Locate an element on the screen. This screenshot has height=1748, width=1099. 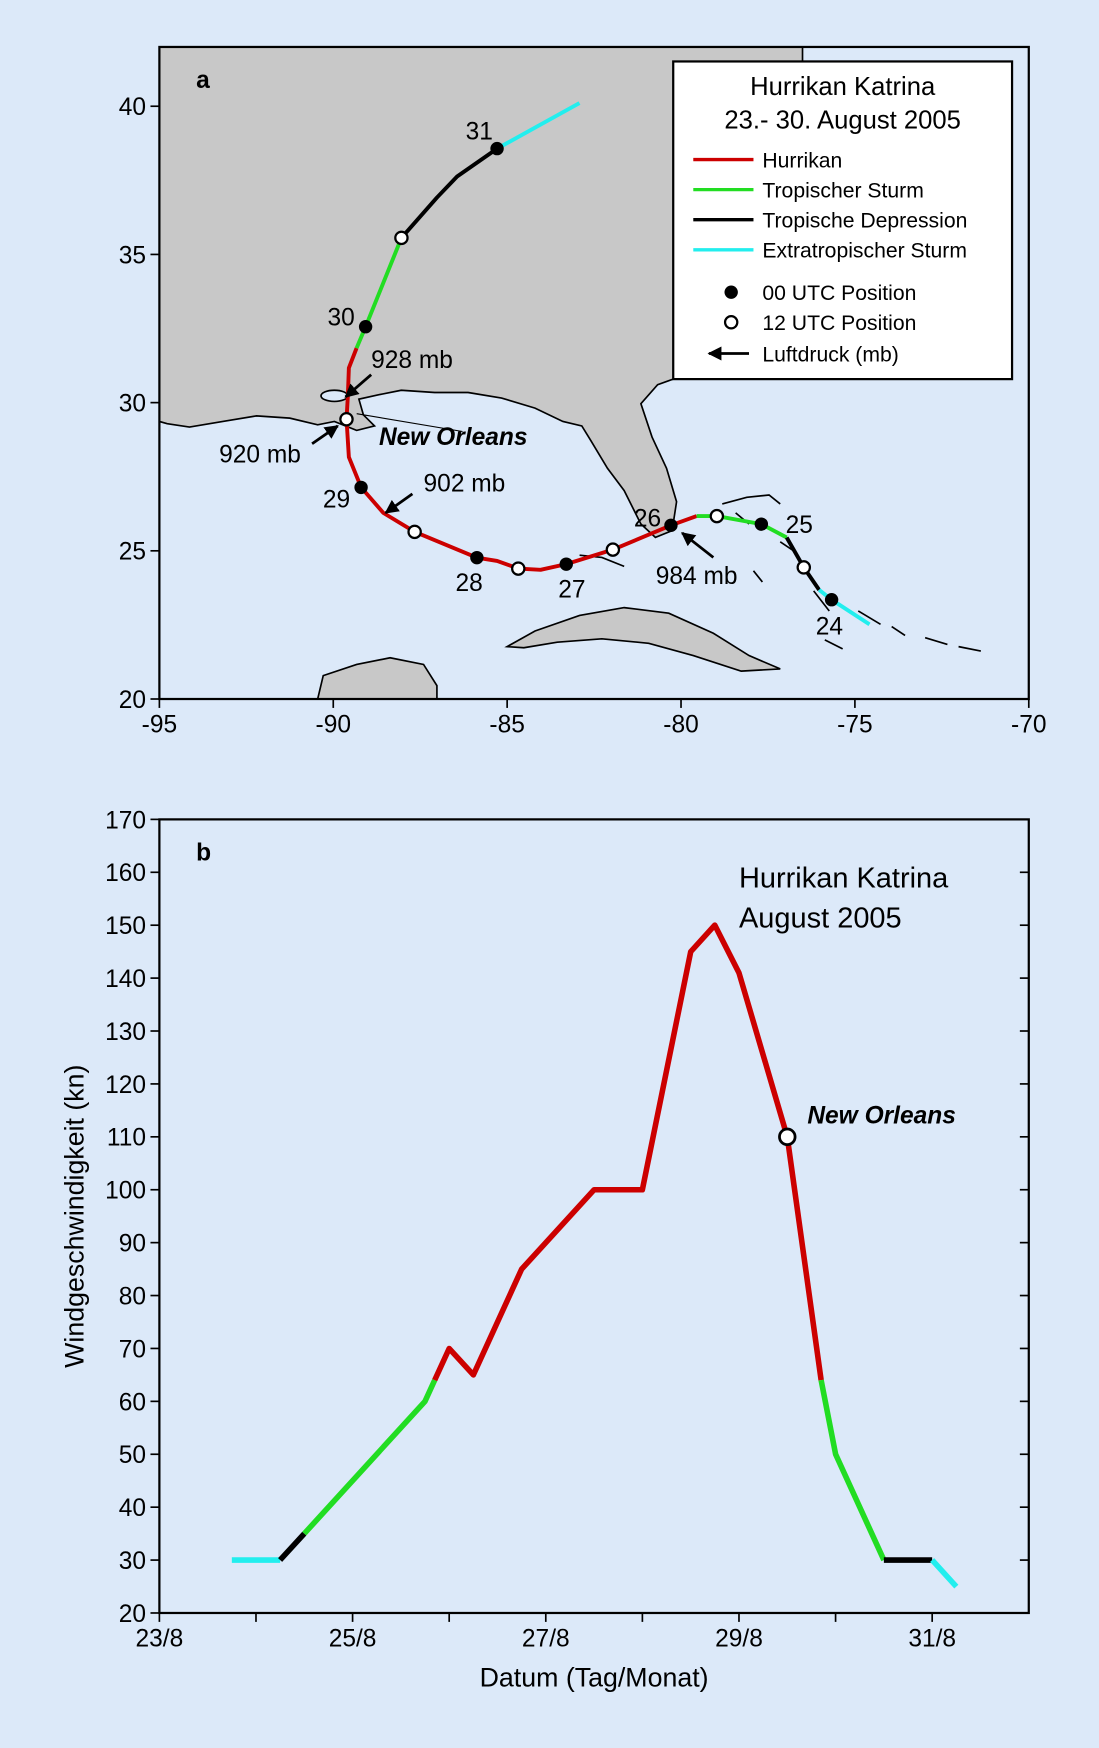
day-label: 28 is located at coordinates (468, 583).